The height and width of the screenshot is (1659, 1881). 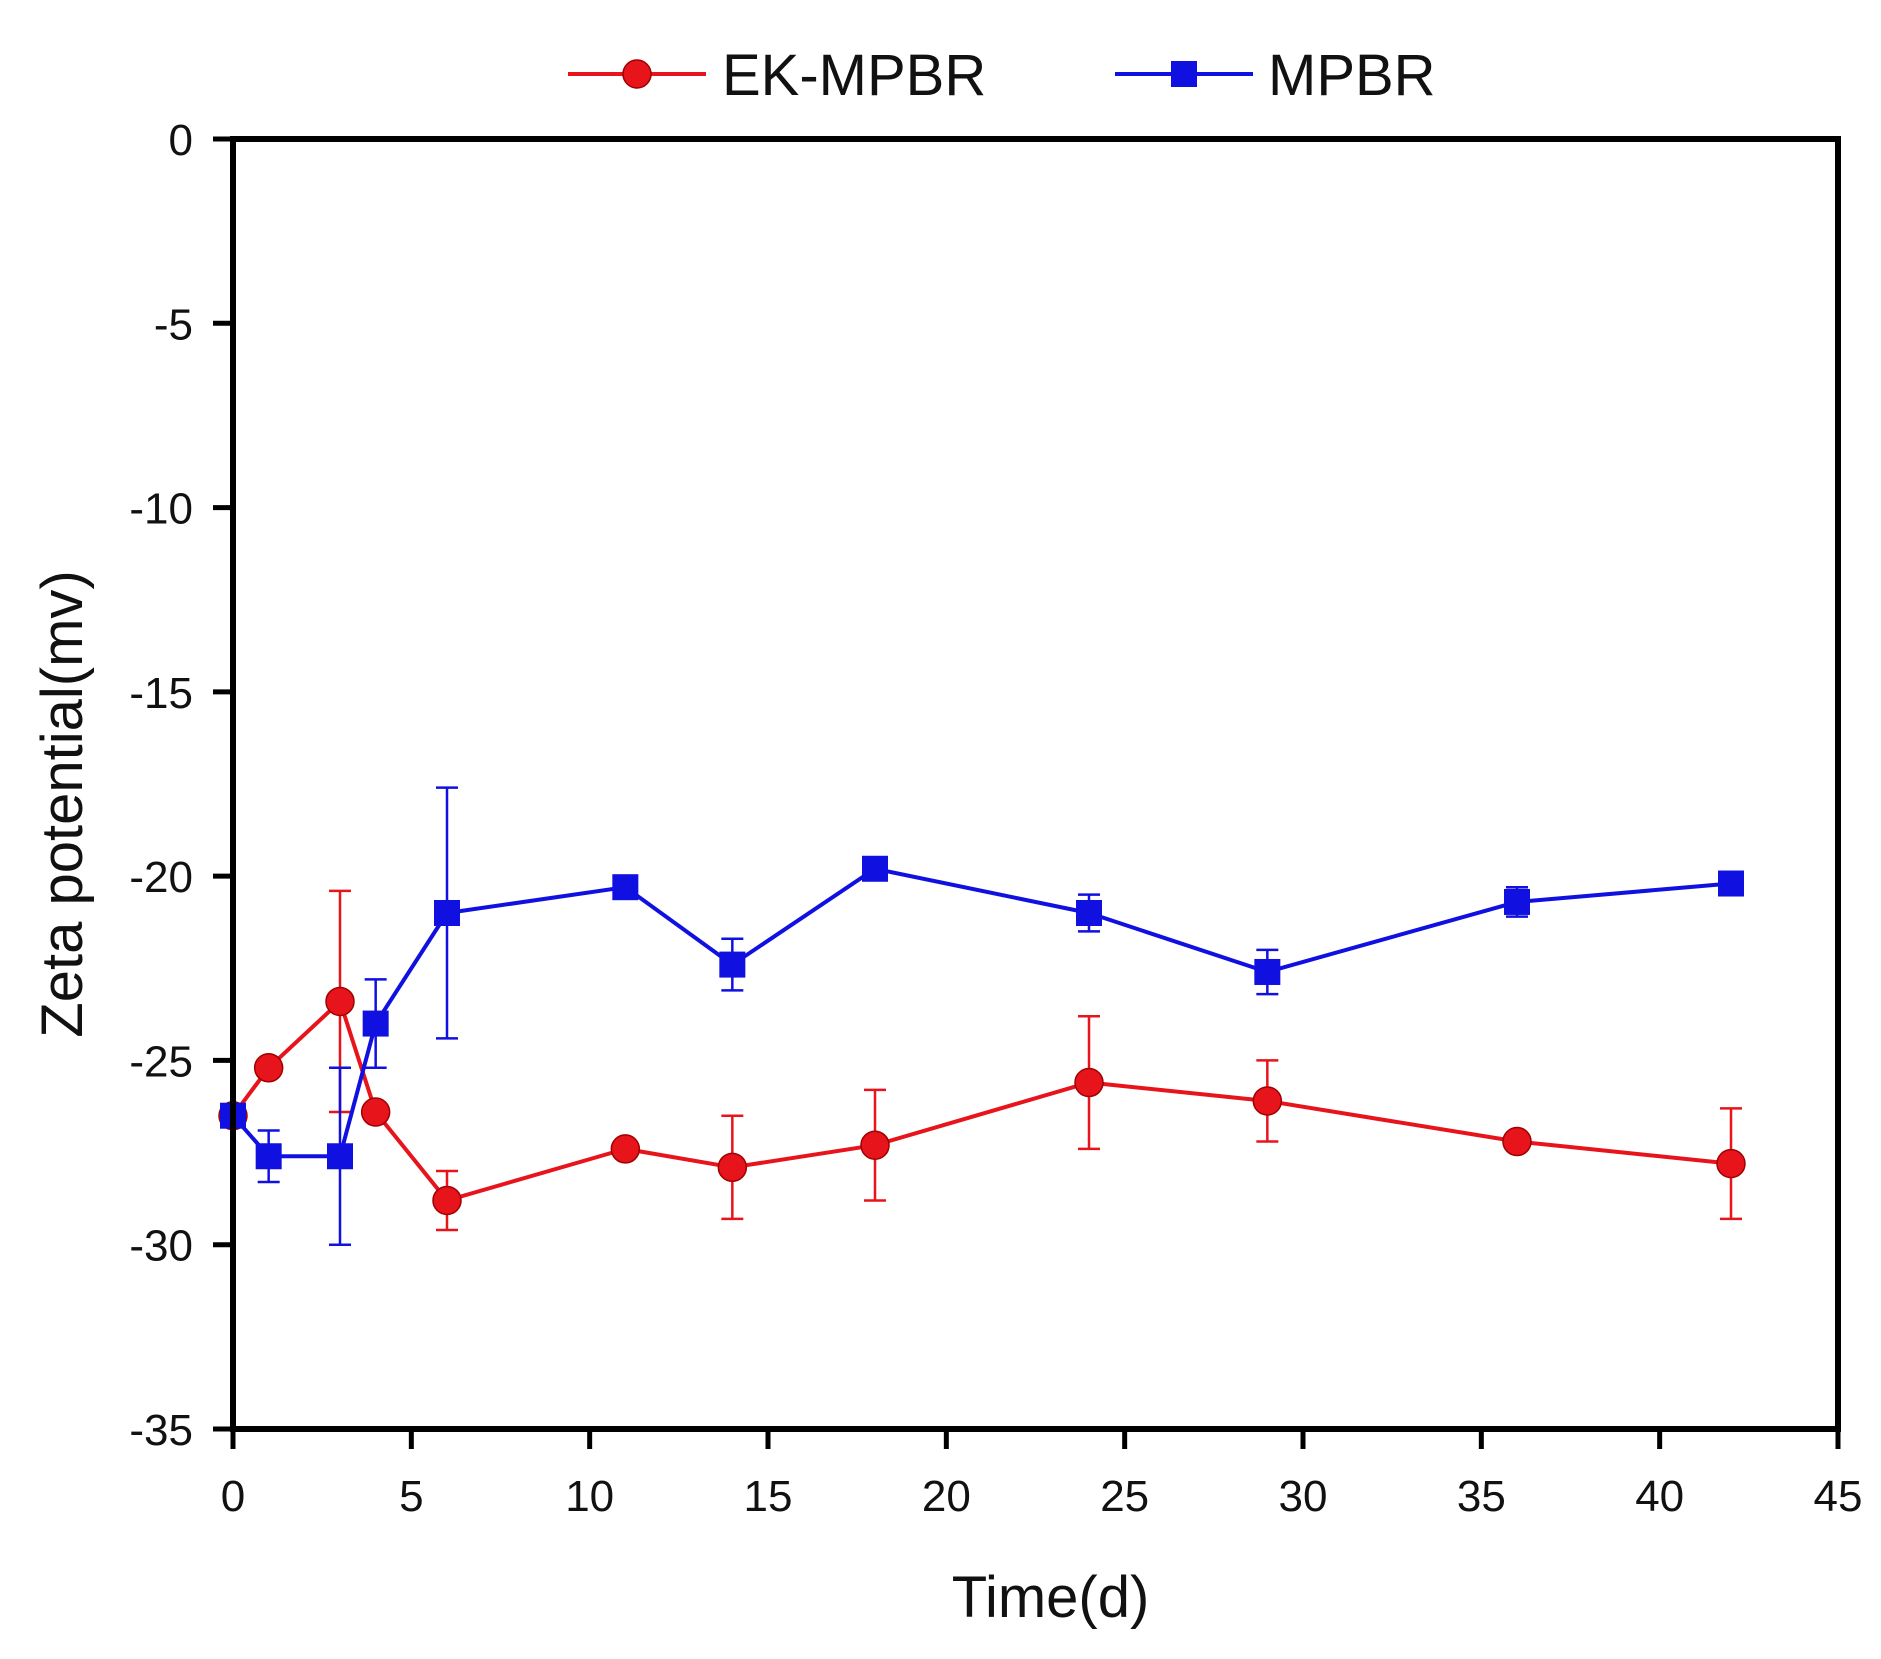 I want to click on legend-label-mpbr: MPBR, so click(x=1352, y=75).